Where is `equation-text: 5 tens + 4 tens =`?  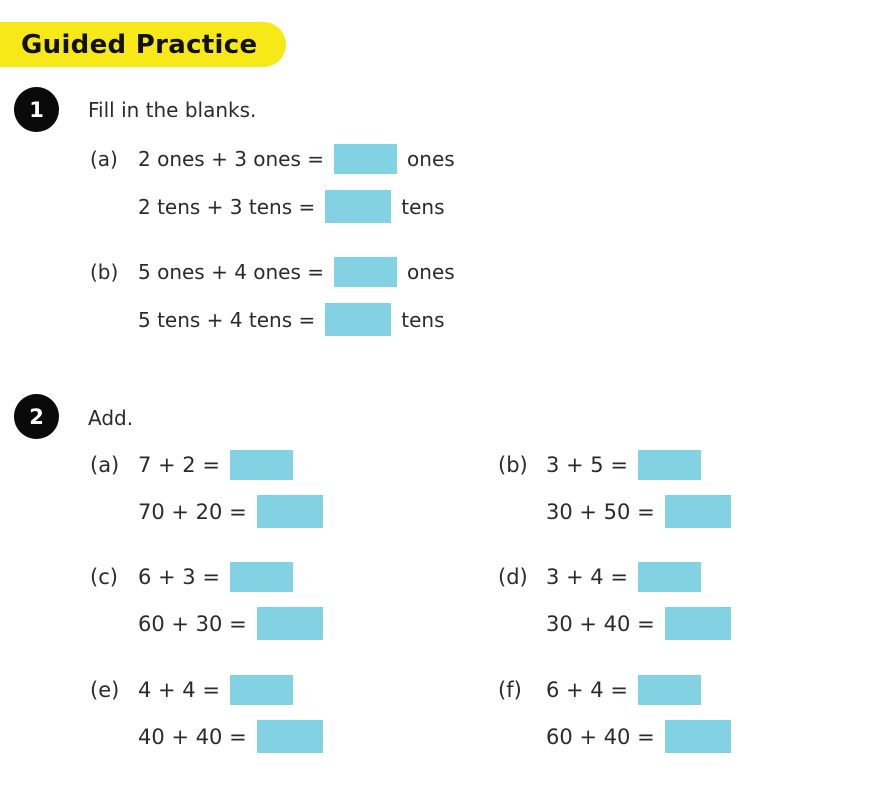 equation-text: 5 tens + 4 tens = is located at coordinates (227, 319).